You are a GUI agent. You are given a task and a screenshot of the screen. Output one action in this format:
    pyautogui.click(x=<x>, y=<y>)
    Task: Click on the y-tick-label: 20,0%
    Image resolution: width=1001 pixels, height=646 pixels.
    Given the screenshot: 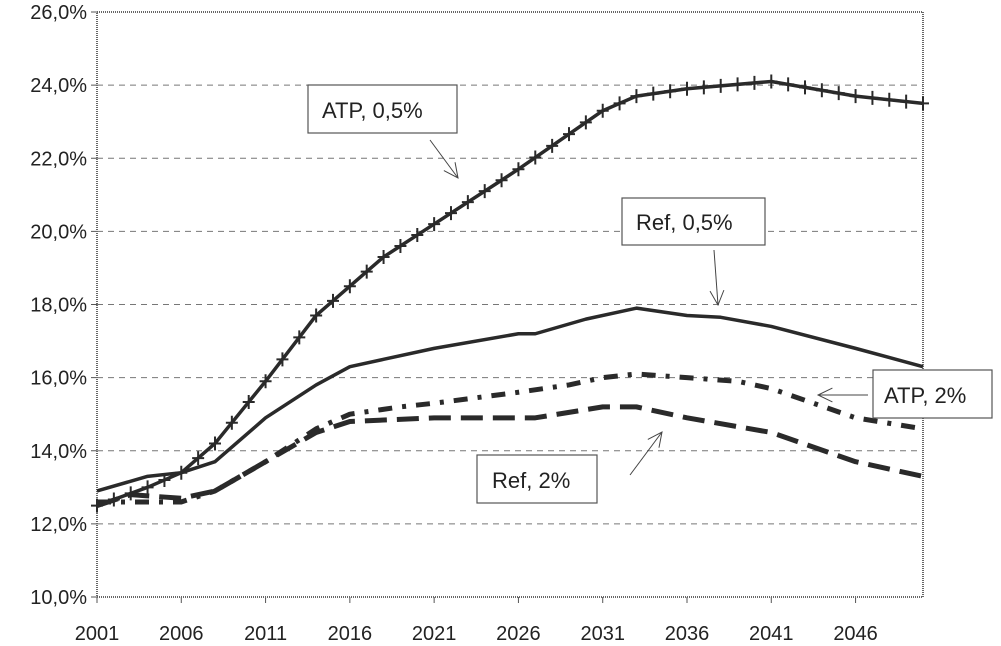 What is the action you would take?
    pyautogui.click(x=58, y=232)
    